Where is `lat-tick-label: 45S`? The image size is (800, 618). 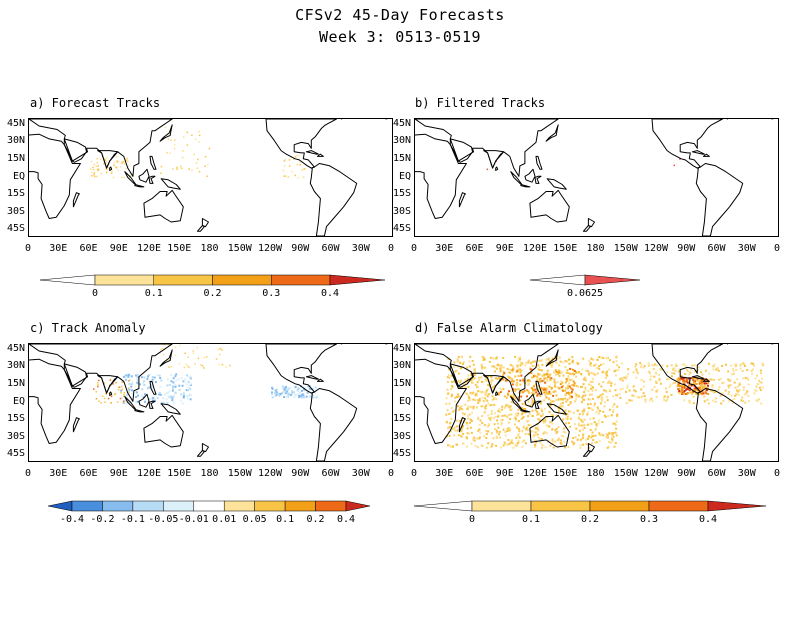
lat-tick-label: 45S is located at coordinates (15, 229).